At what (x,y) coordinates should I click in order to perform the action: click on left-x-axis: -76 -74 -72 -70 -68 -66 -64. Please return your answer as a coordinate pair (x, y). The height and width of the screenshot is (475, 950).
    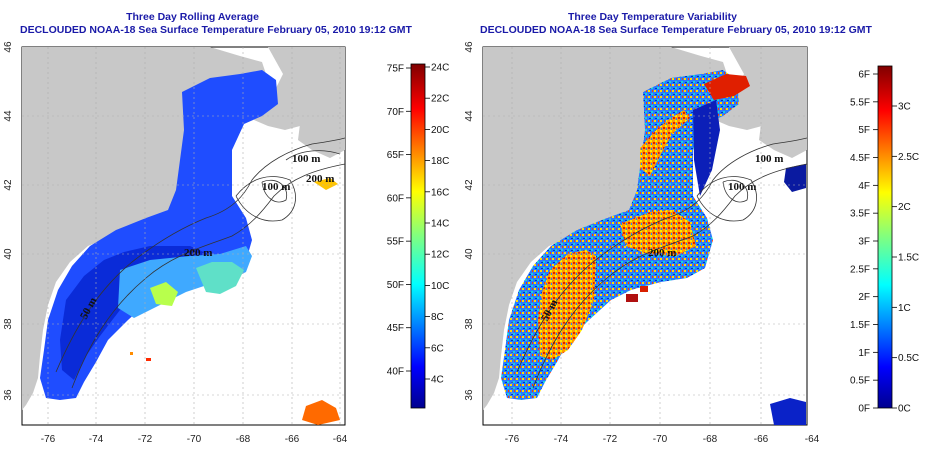
    Looking at the image, I should click on (194, 439).